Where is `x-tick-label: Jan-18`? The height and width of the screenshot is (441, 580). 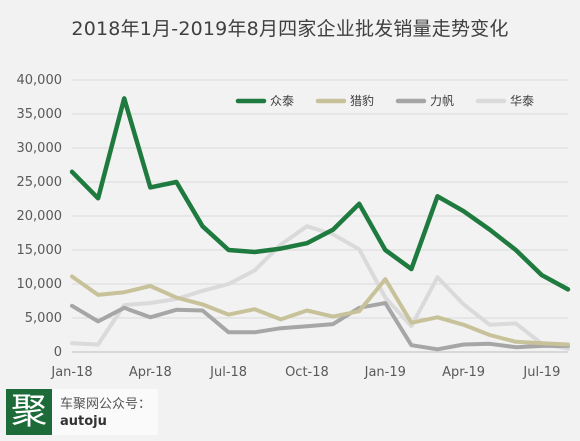
x-tick-label: Jan-18 is located at coordinates (71, 372).